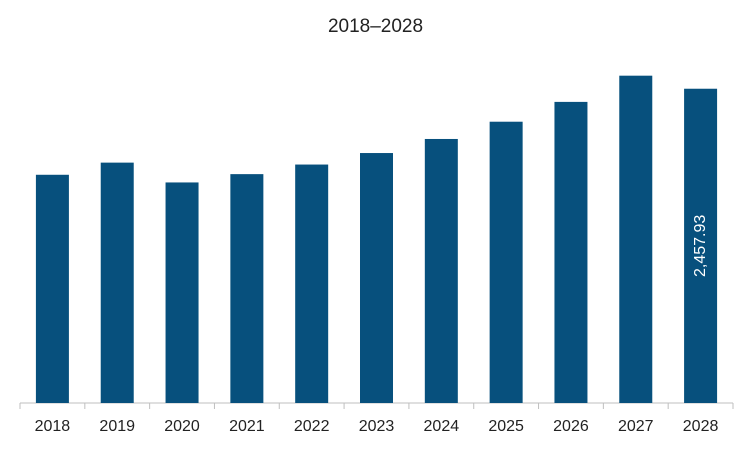 Image resolution: width=751 pixels, height=451 pixels. What do you see at coordinates (571, 426) in the screenshot?
I see `x-tick-label: 2026` at bounding box center [571, 426].